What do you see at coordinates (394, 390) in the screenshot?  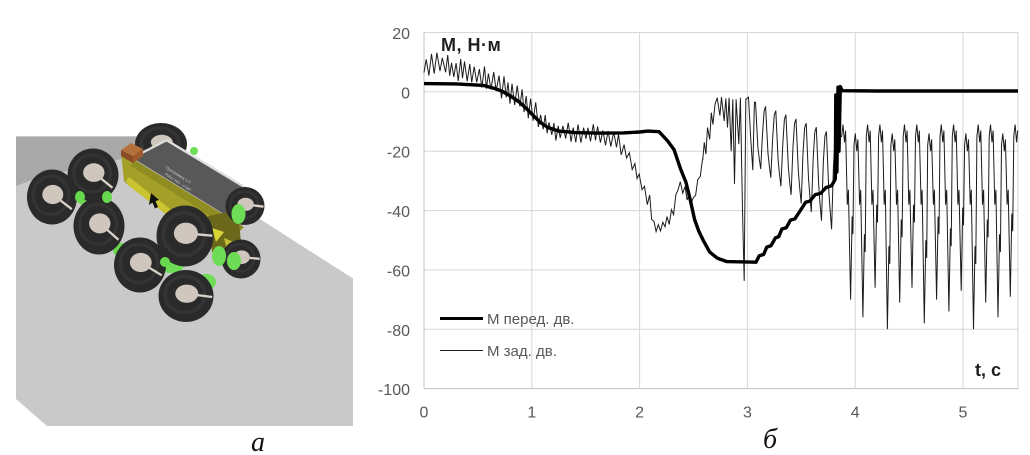 I see `svg-text: -100` at bounding box center [394, 390].